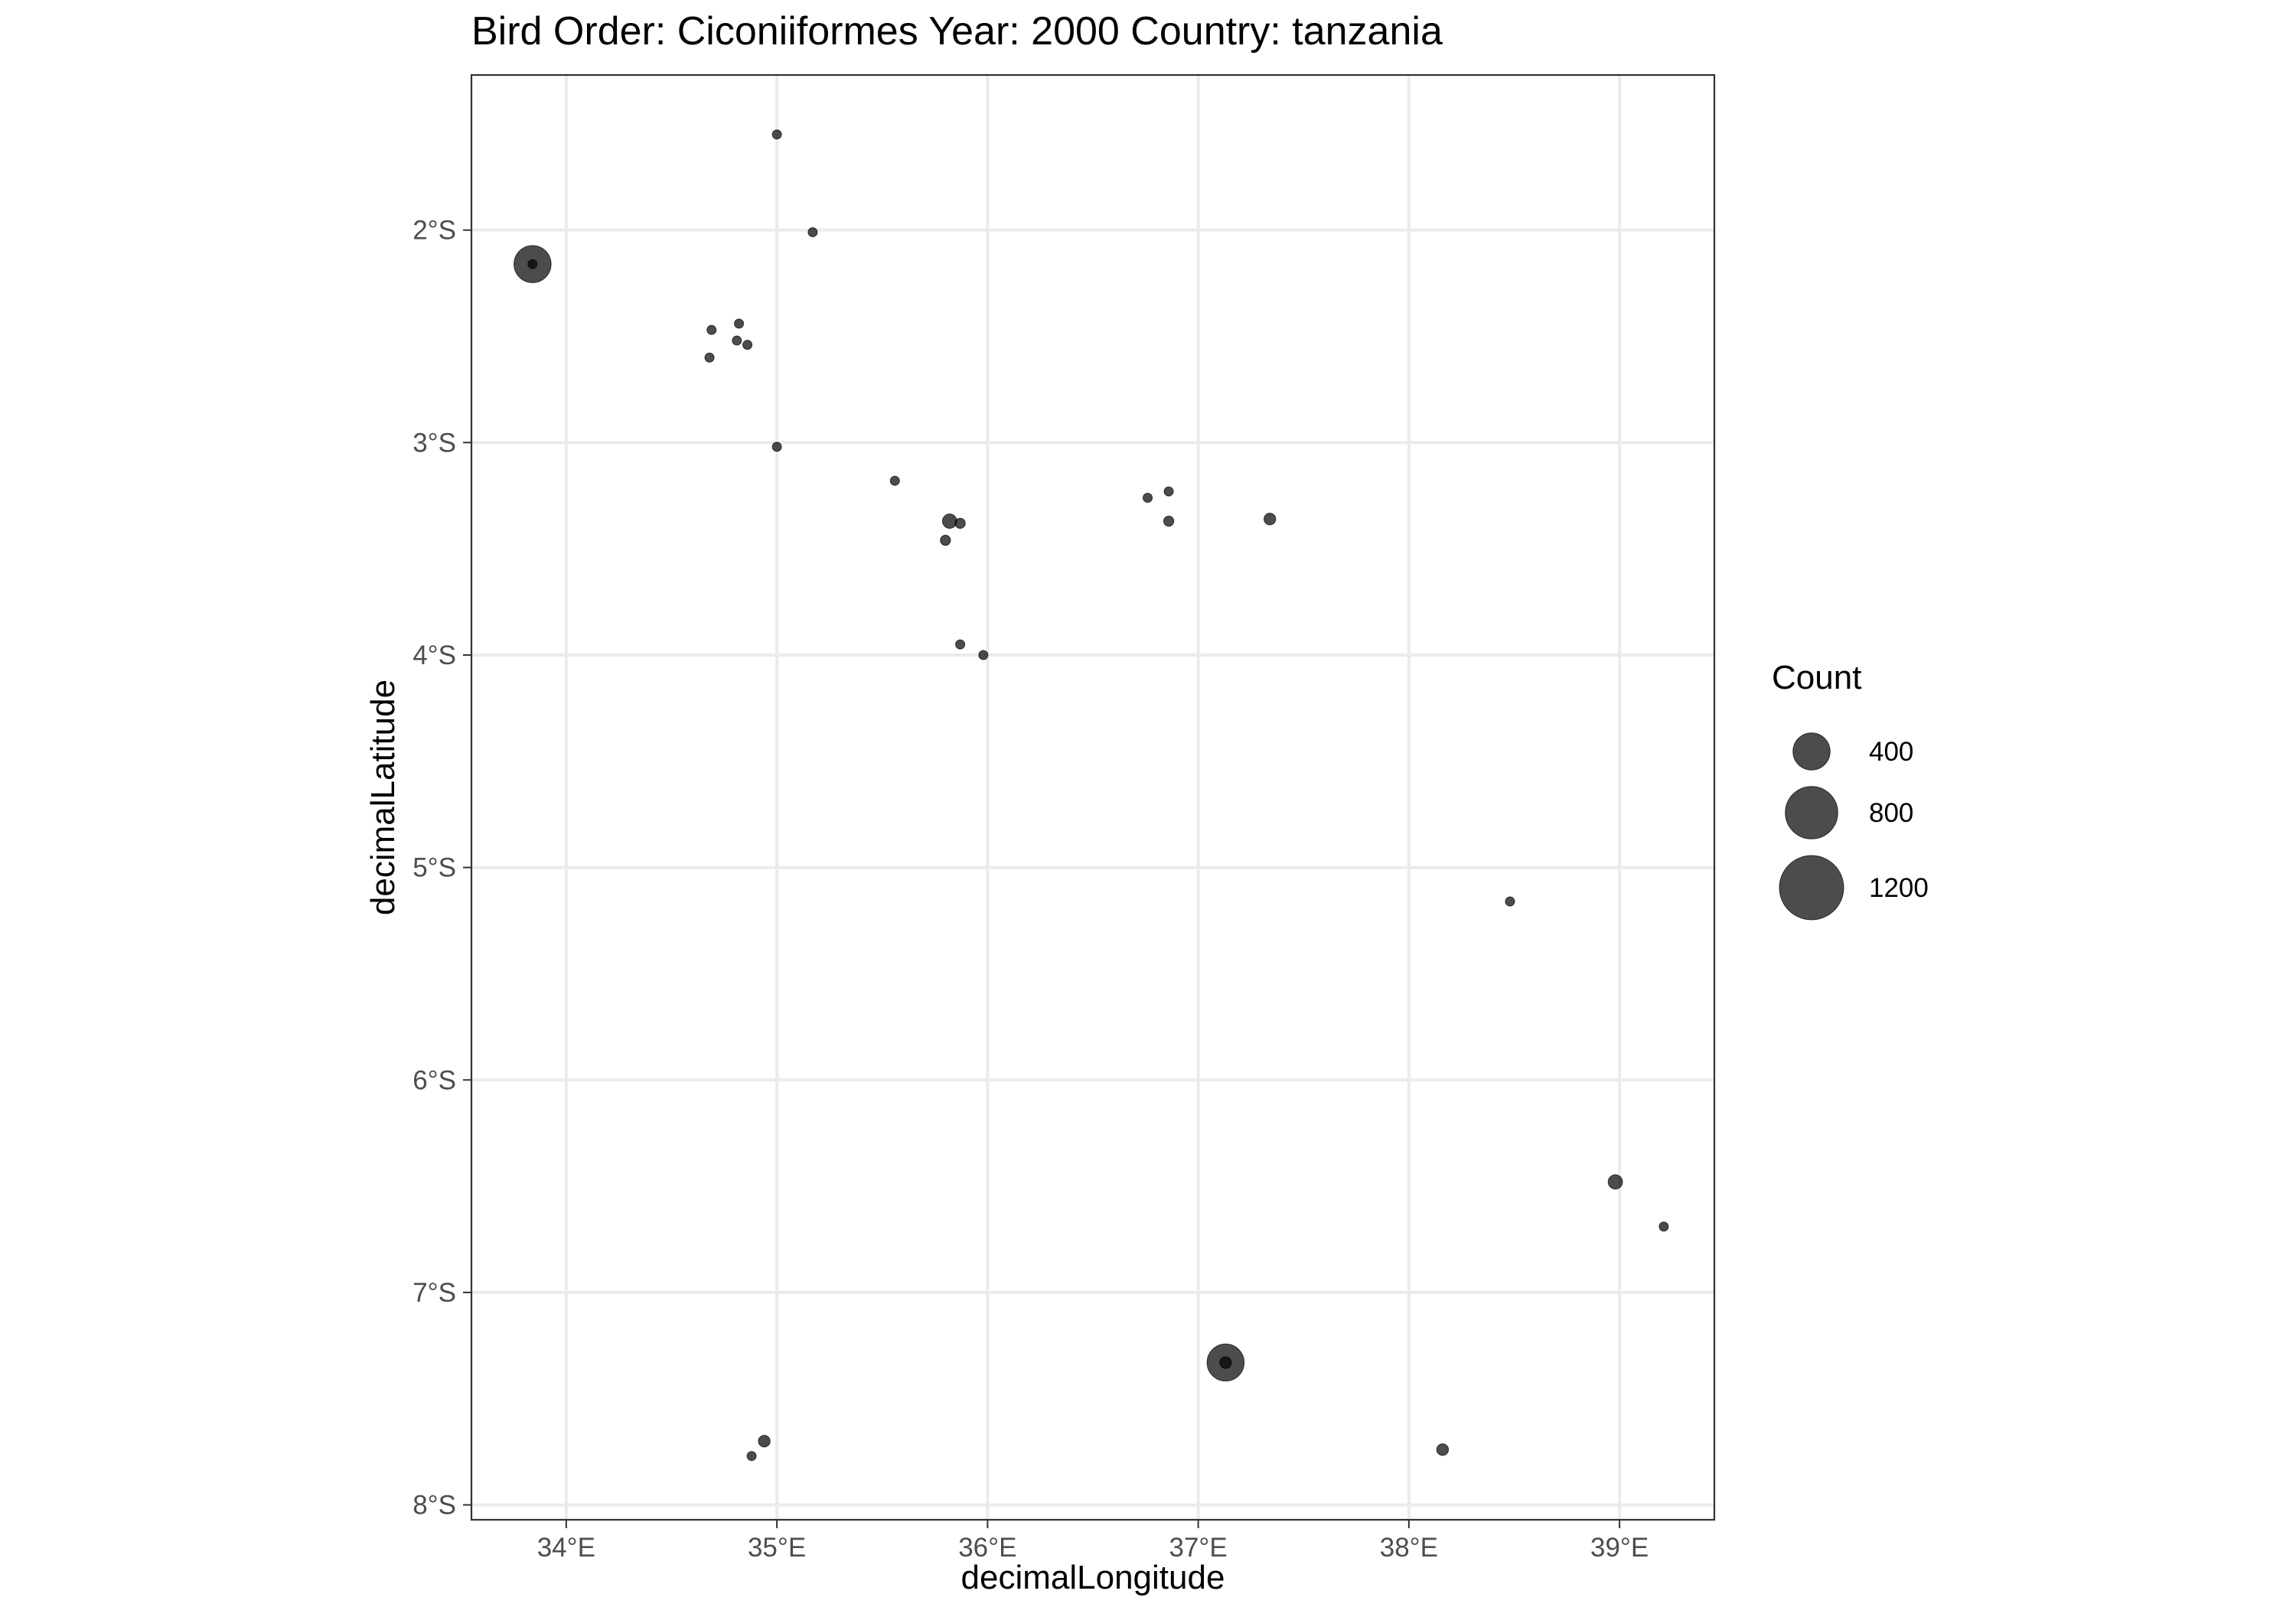 The height and width of the screenshot is (1607, 2296). Describe the element at coordinates (1891, 752) in the screenshot. I see `legend-label: 400` at that location.